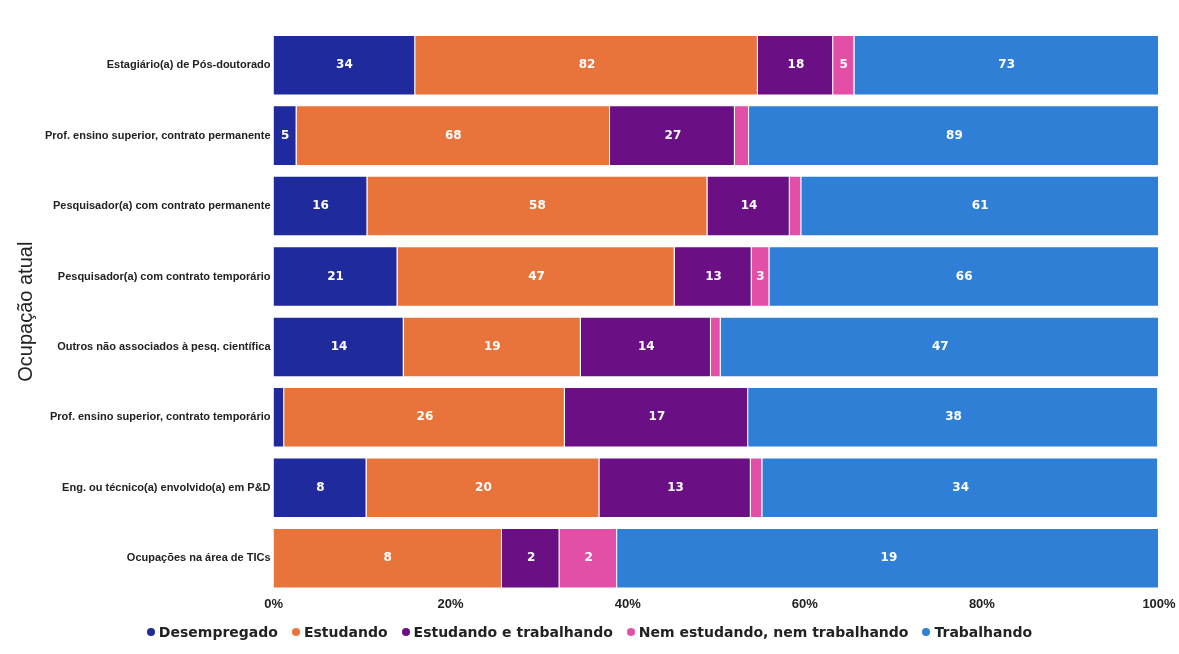  Describe the element at coordinates (274, 603) in the screenshot. I see `x-tick-label: 0%` at that location.